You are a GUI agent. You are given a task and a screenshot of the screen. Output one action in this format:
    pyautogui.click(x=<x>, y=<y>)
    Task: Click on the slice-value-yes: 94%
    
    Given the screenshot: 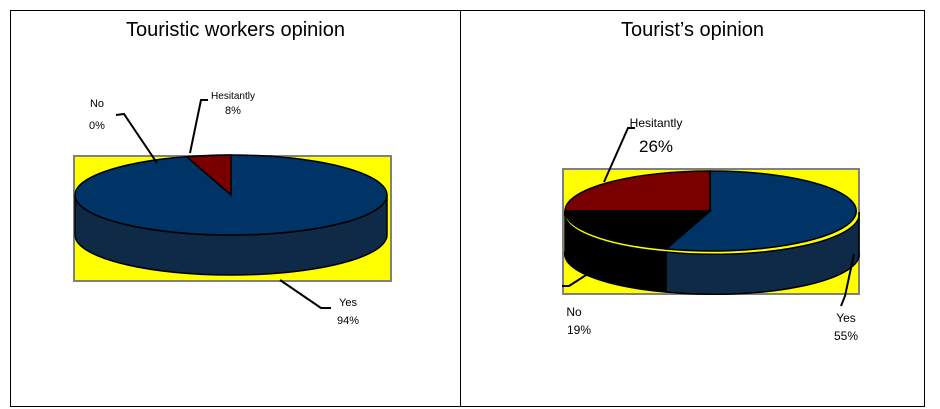 What is the action you would take?
    pyautogui.click(x=348, y=321)
    